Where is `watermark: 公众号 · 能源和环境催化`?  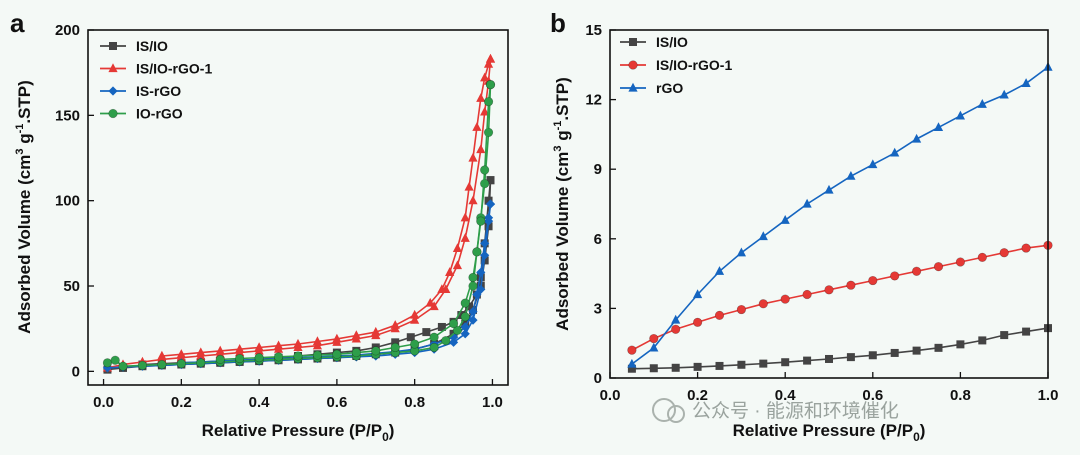
watermark: 公众号 · 能源和环境催化 is located at coordinates (775, 410).